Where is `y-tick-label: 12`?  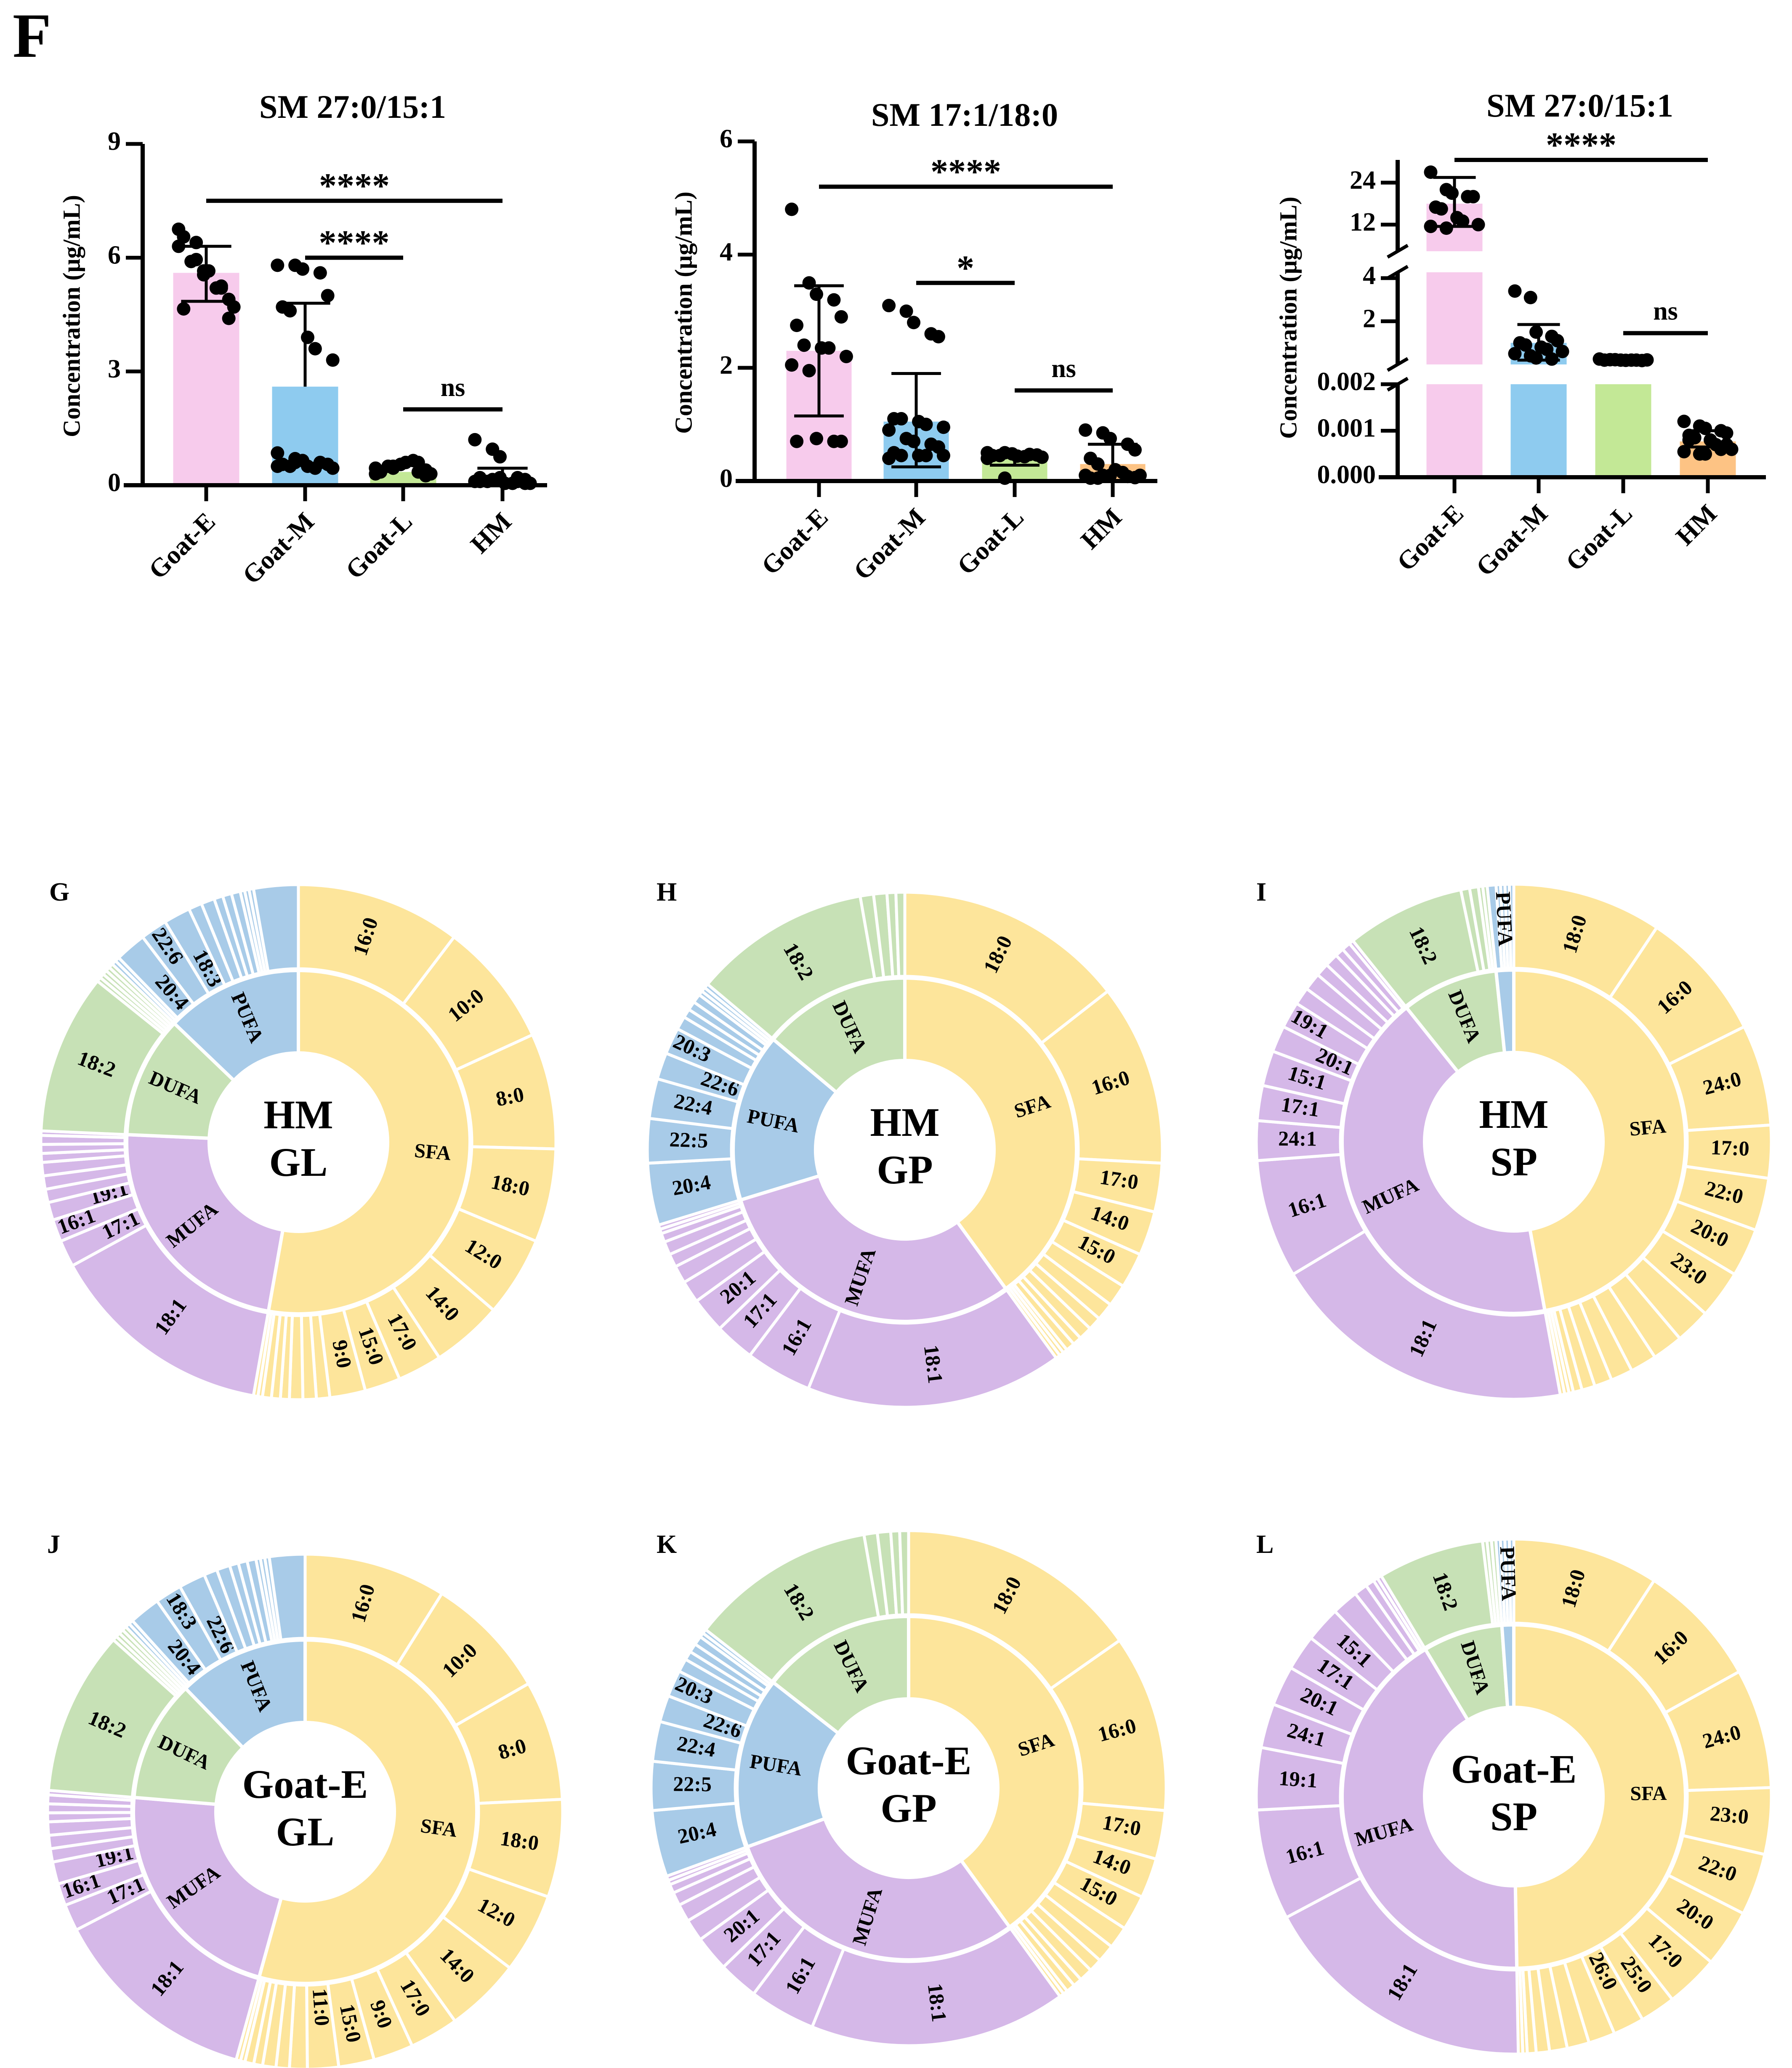
y-tick-label: 12 is located at coordinates (1363, 222).